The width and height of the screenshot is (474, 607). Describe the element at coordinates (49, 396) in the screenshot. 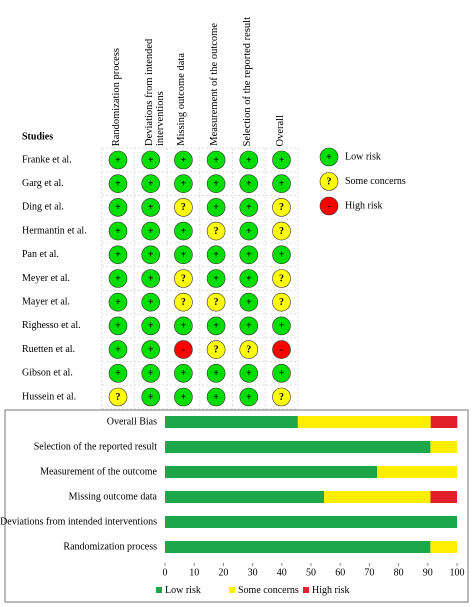

I see `study-label: Hussein et al.` at that location.